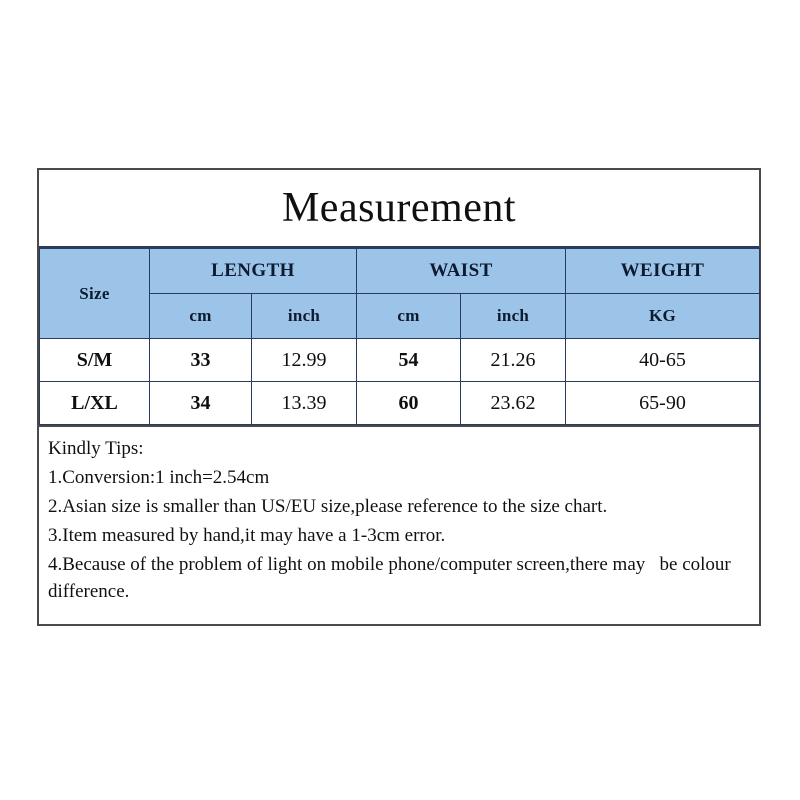  I want to click on header-group-length: LENGTH, so click(253, 271).